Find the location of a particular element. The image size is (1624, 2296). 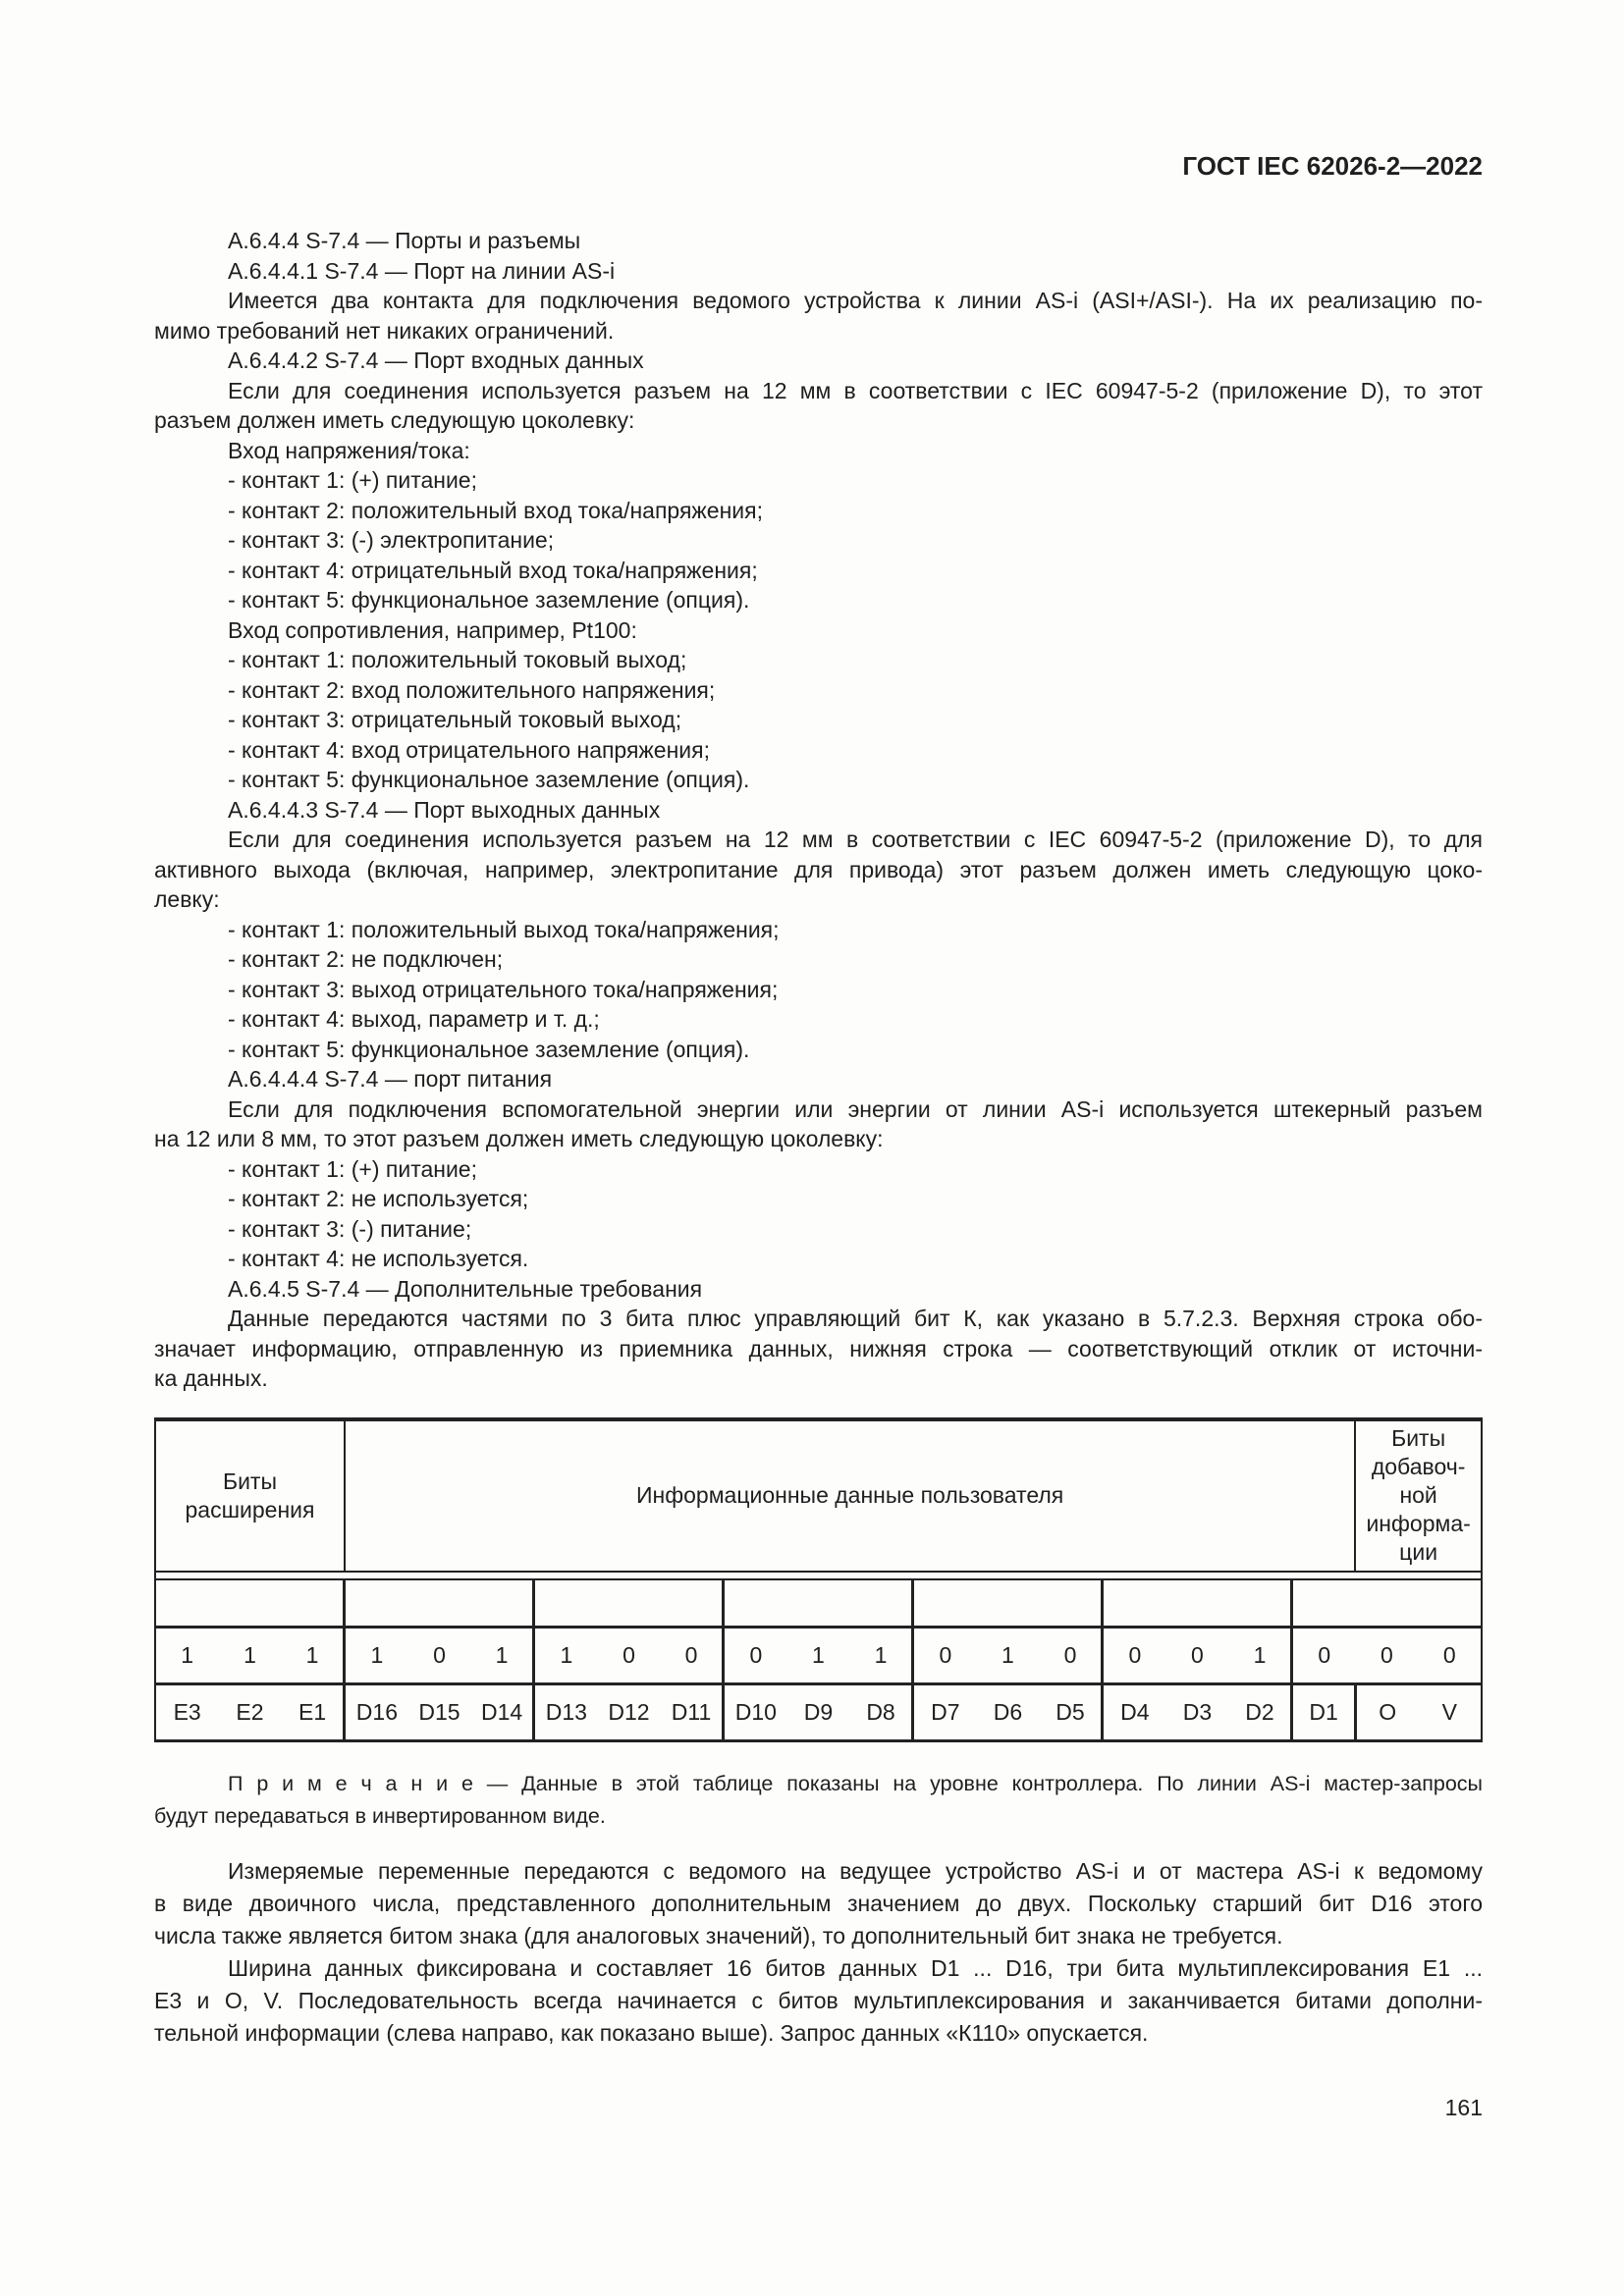

text-line: разъем должен иметь следующую цоколевку: is located at coordinates (394, 420).